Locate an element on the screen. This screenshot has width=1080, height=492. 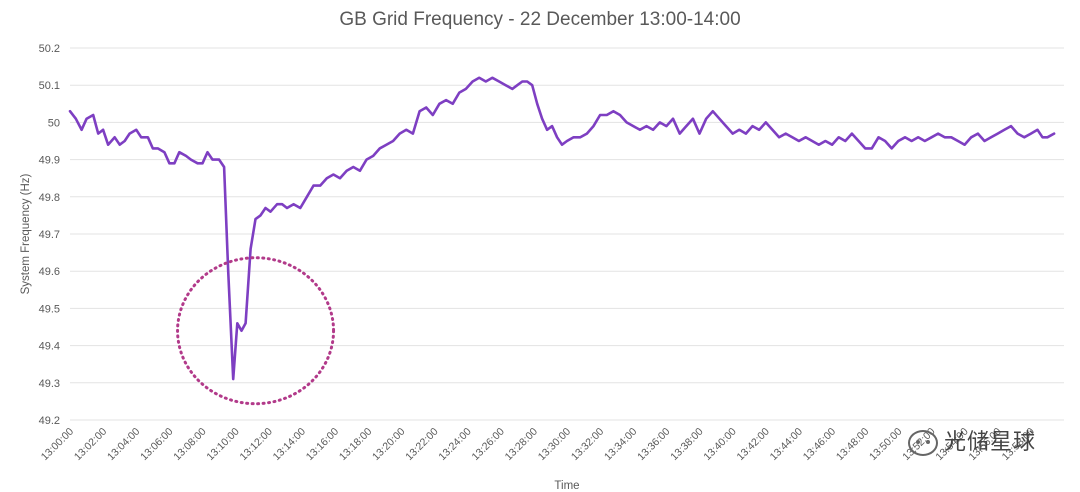
x-tick-label: 13:08:00 is located at coordinates (189, 444).